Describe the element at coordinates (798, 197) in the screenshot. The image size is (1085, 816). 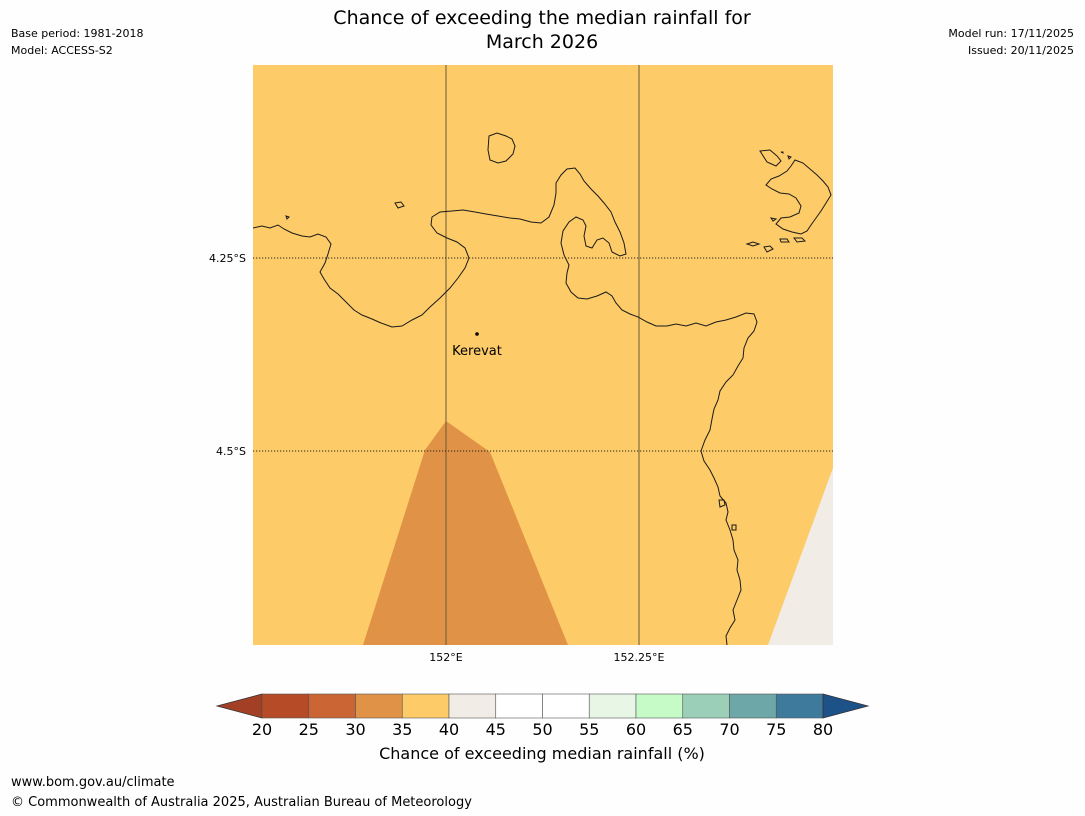
I see `island-east` at that location.